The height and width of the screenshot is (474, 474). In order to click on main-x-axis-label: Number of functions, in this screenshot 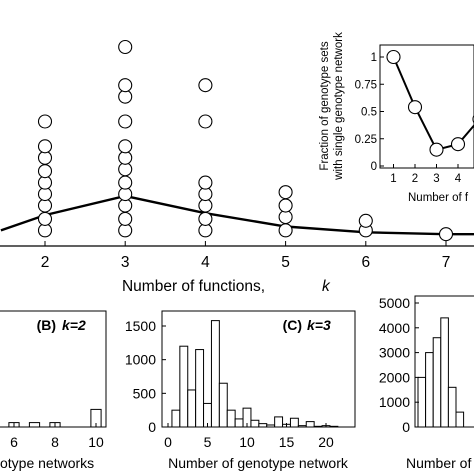, I will do `click(193, 286)`.